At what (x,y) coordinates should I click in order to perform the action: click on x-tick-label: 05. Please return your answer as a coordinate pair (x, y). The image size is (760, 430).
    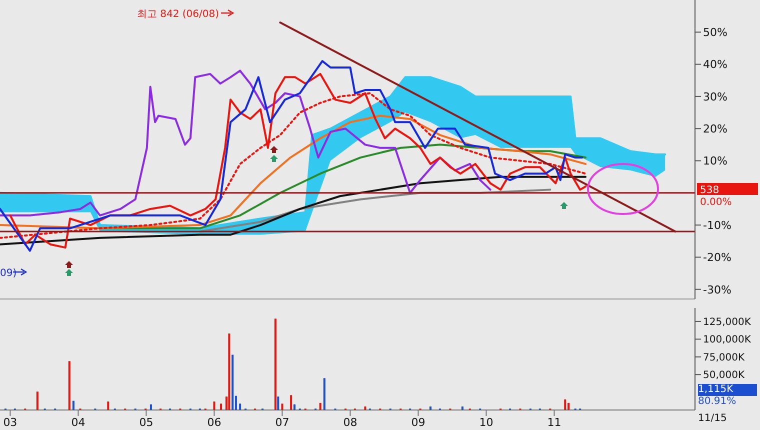
    Looking at the image, I should click on (146, 422).